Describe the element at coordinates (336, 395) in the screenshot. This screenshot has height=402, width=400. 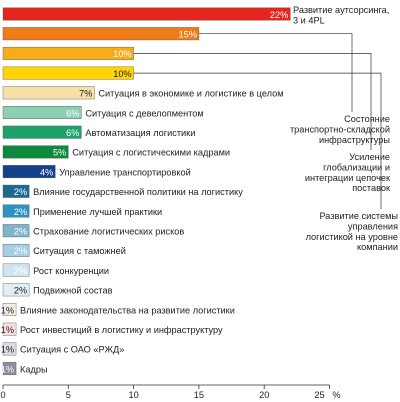
I see `x-axis-unit: %` at that location.